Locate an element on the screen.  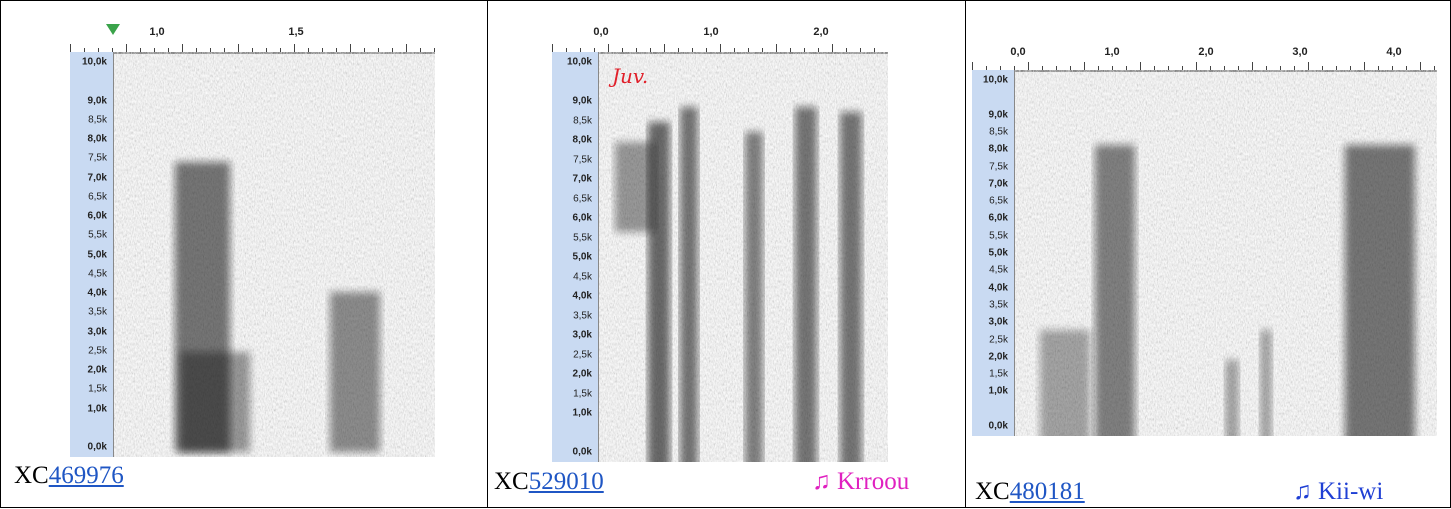
song-label: ♫ Krroou is located at coordinates (861, 481).